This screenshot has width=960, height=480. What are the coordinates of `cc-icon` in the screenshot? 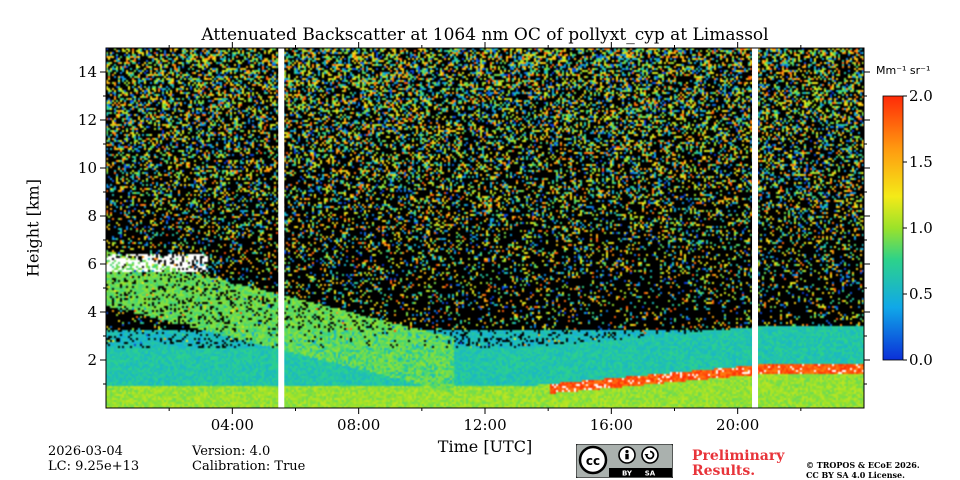 It's located at (593, 460).